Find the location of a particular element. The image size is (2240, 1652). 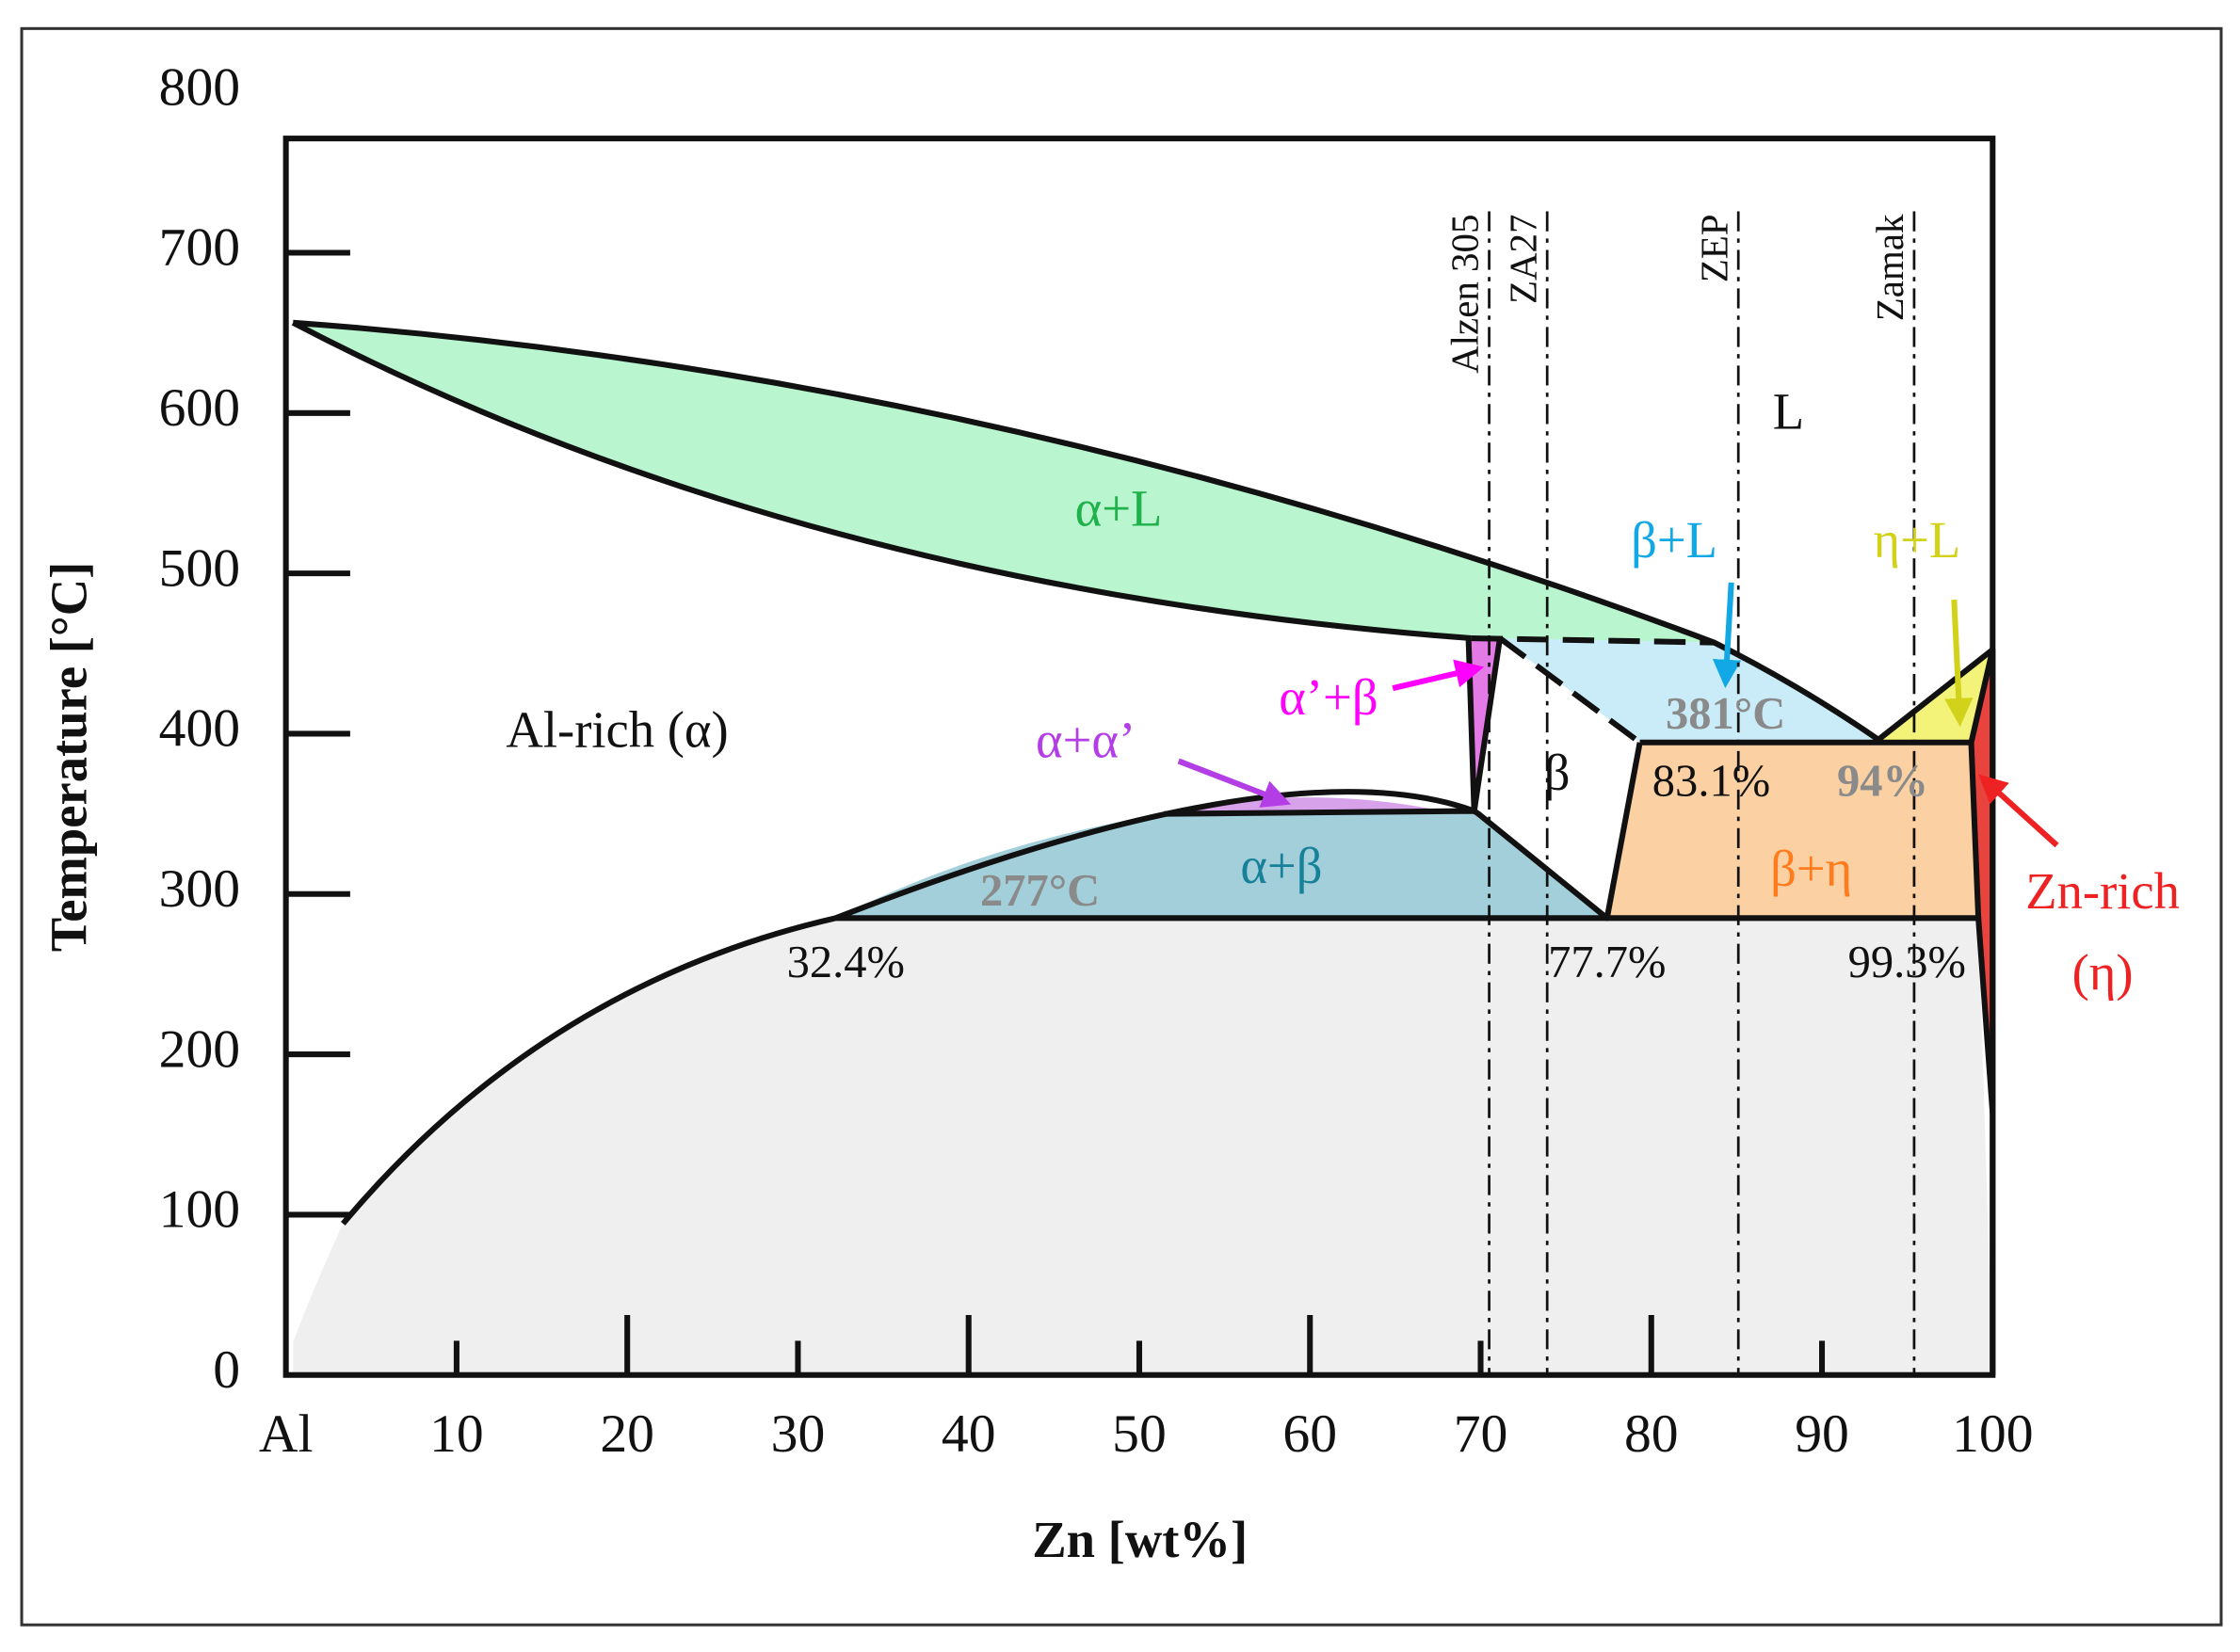

x-tick-label: 60 is located at coordinates (1309, 1434).